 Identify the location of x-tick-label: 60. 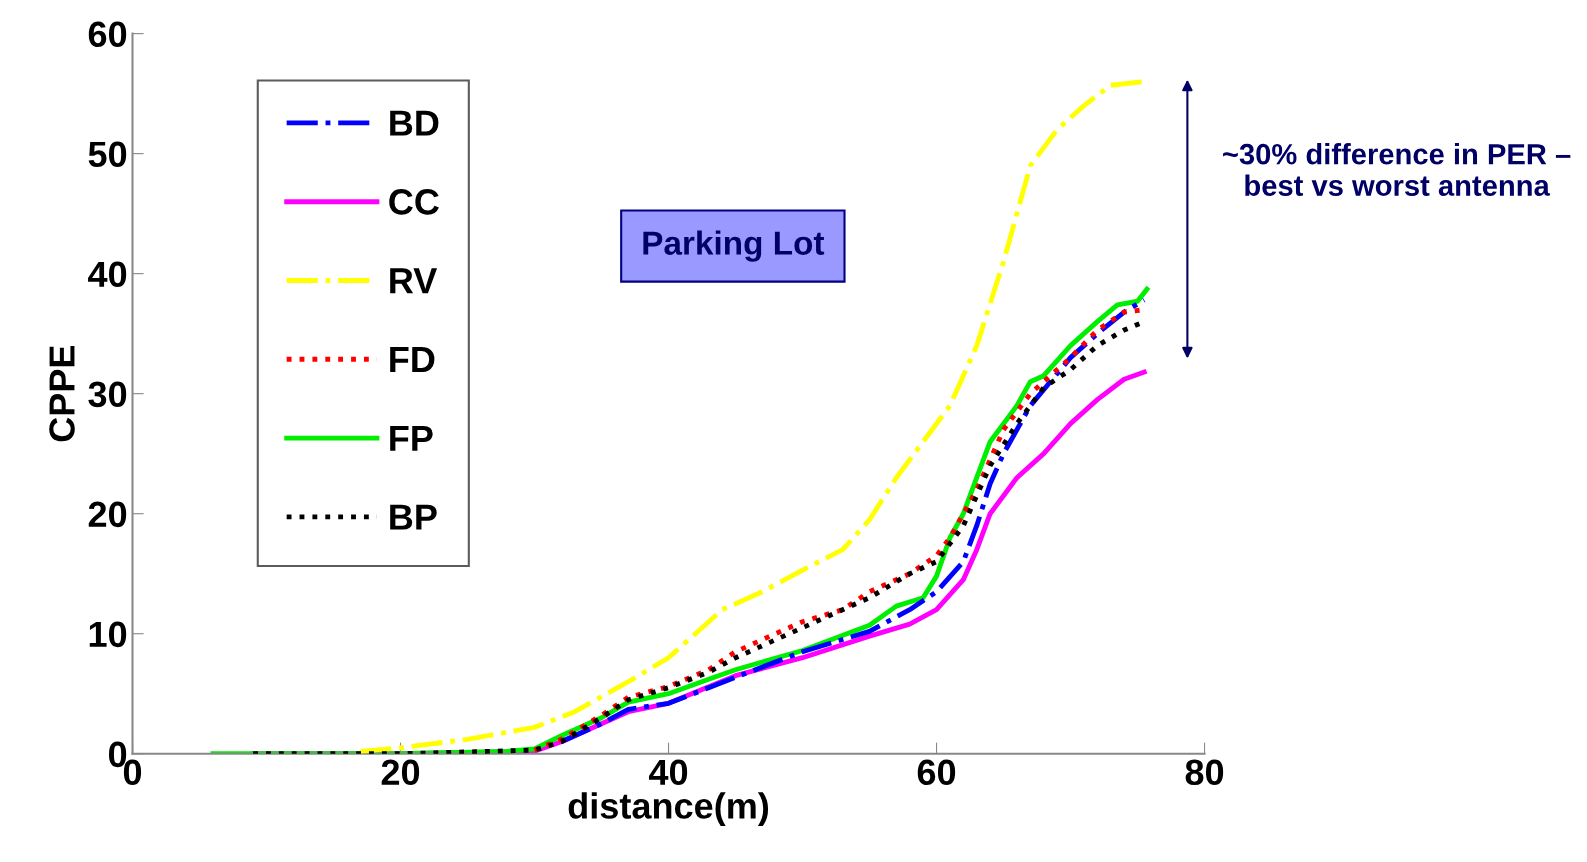
(936, 772).